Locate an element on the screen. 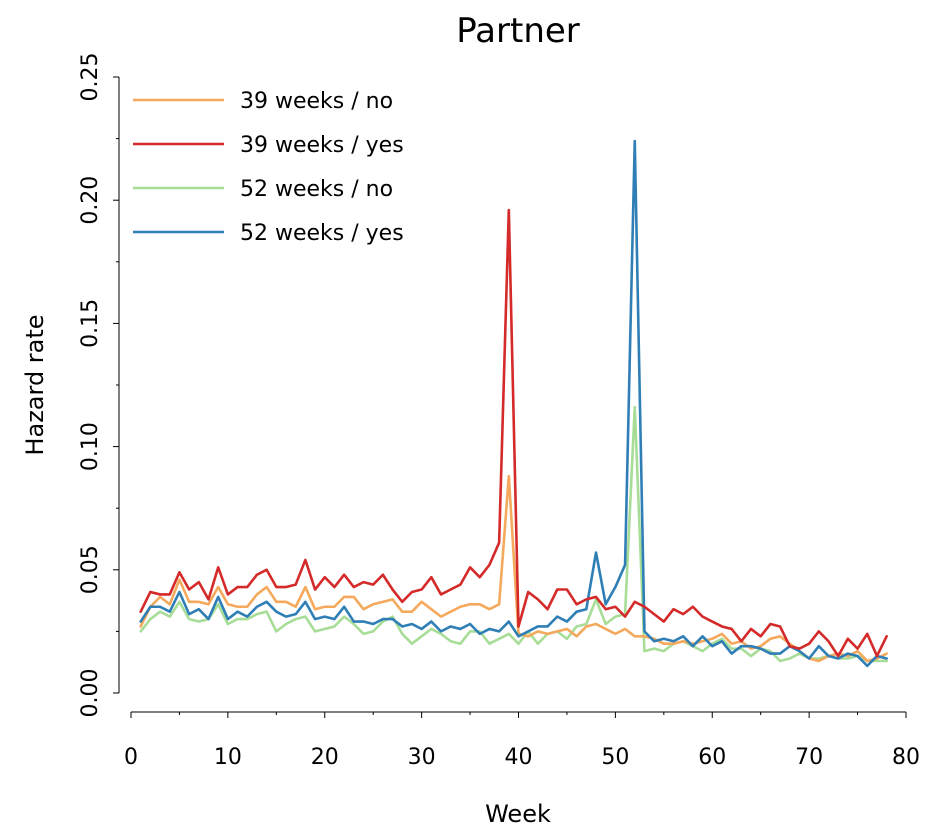 The width and height of the screenshot is (937, 834). x-tick-label: 80 is located at coordinates (906, 757).